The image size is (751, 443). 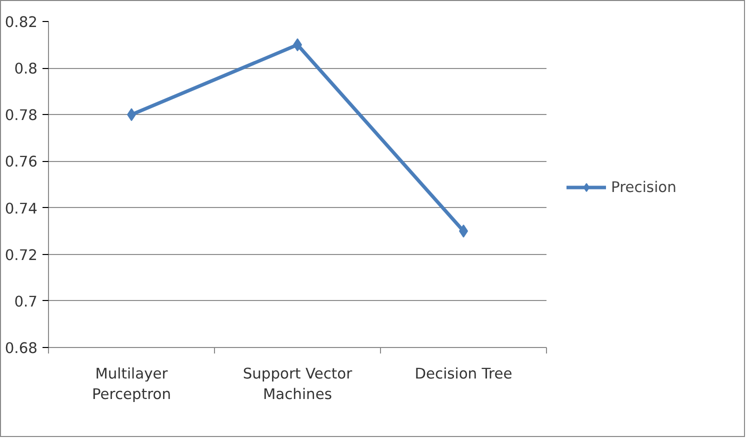 What do you see at coordinates (132, 384) in the screenshot?
I see `x-tick-label: Multilayer Perceptron` at bounding box center [132, 384].